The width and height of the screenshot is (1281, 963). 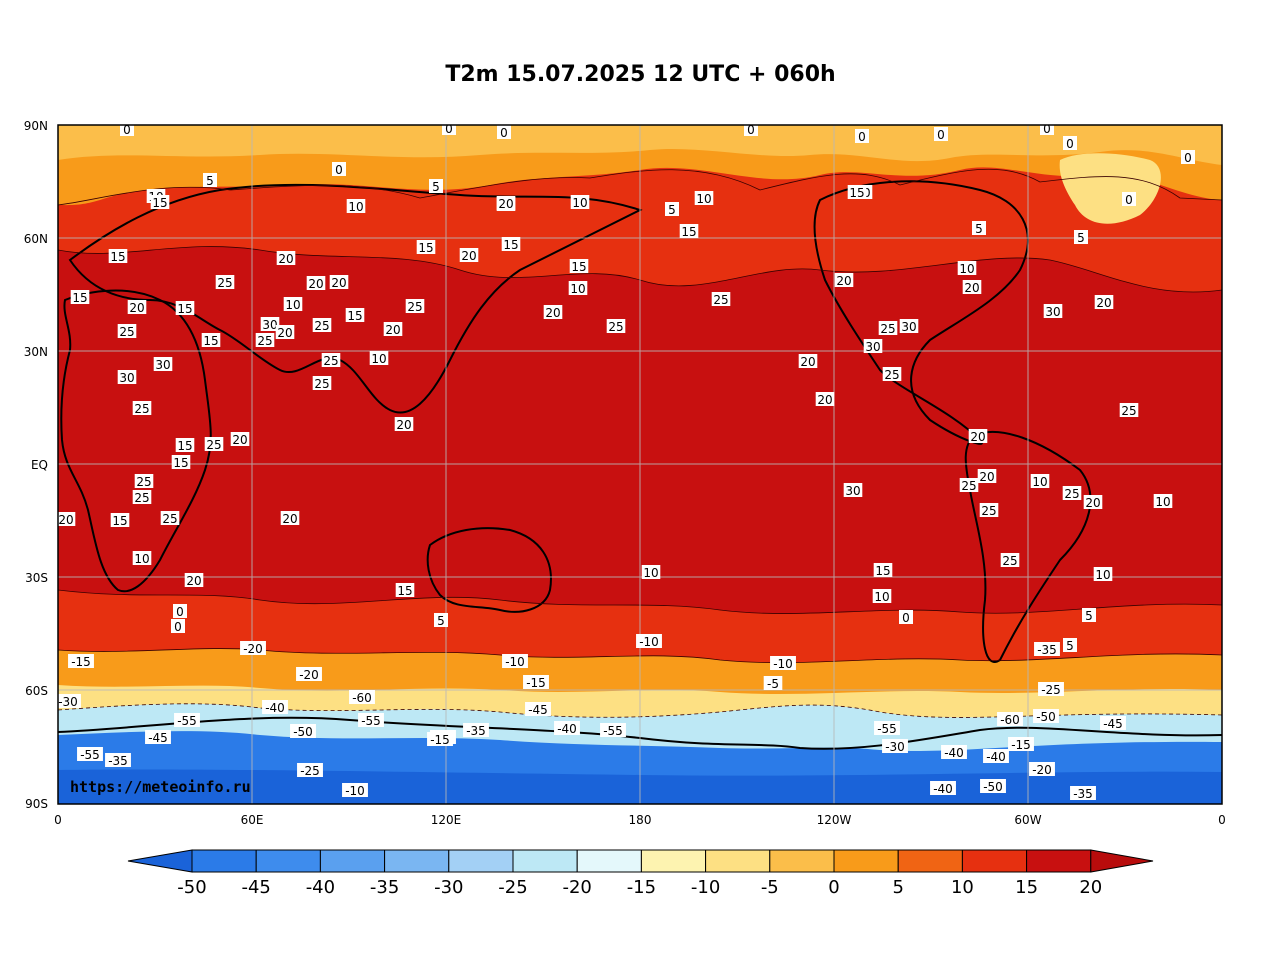 What do you see at coordinates (1010, 720) in the screenshot?
I see `svg-text: -60` at bounding box center [1010, 720].